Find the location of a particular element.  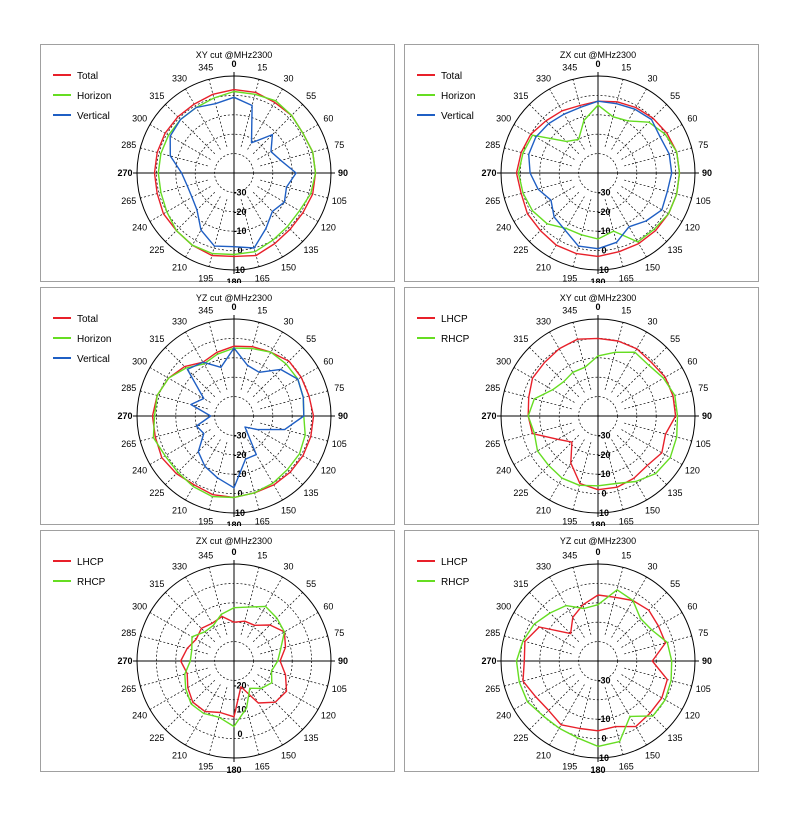

c2-series-total is located at coordinates (598, 179).